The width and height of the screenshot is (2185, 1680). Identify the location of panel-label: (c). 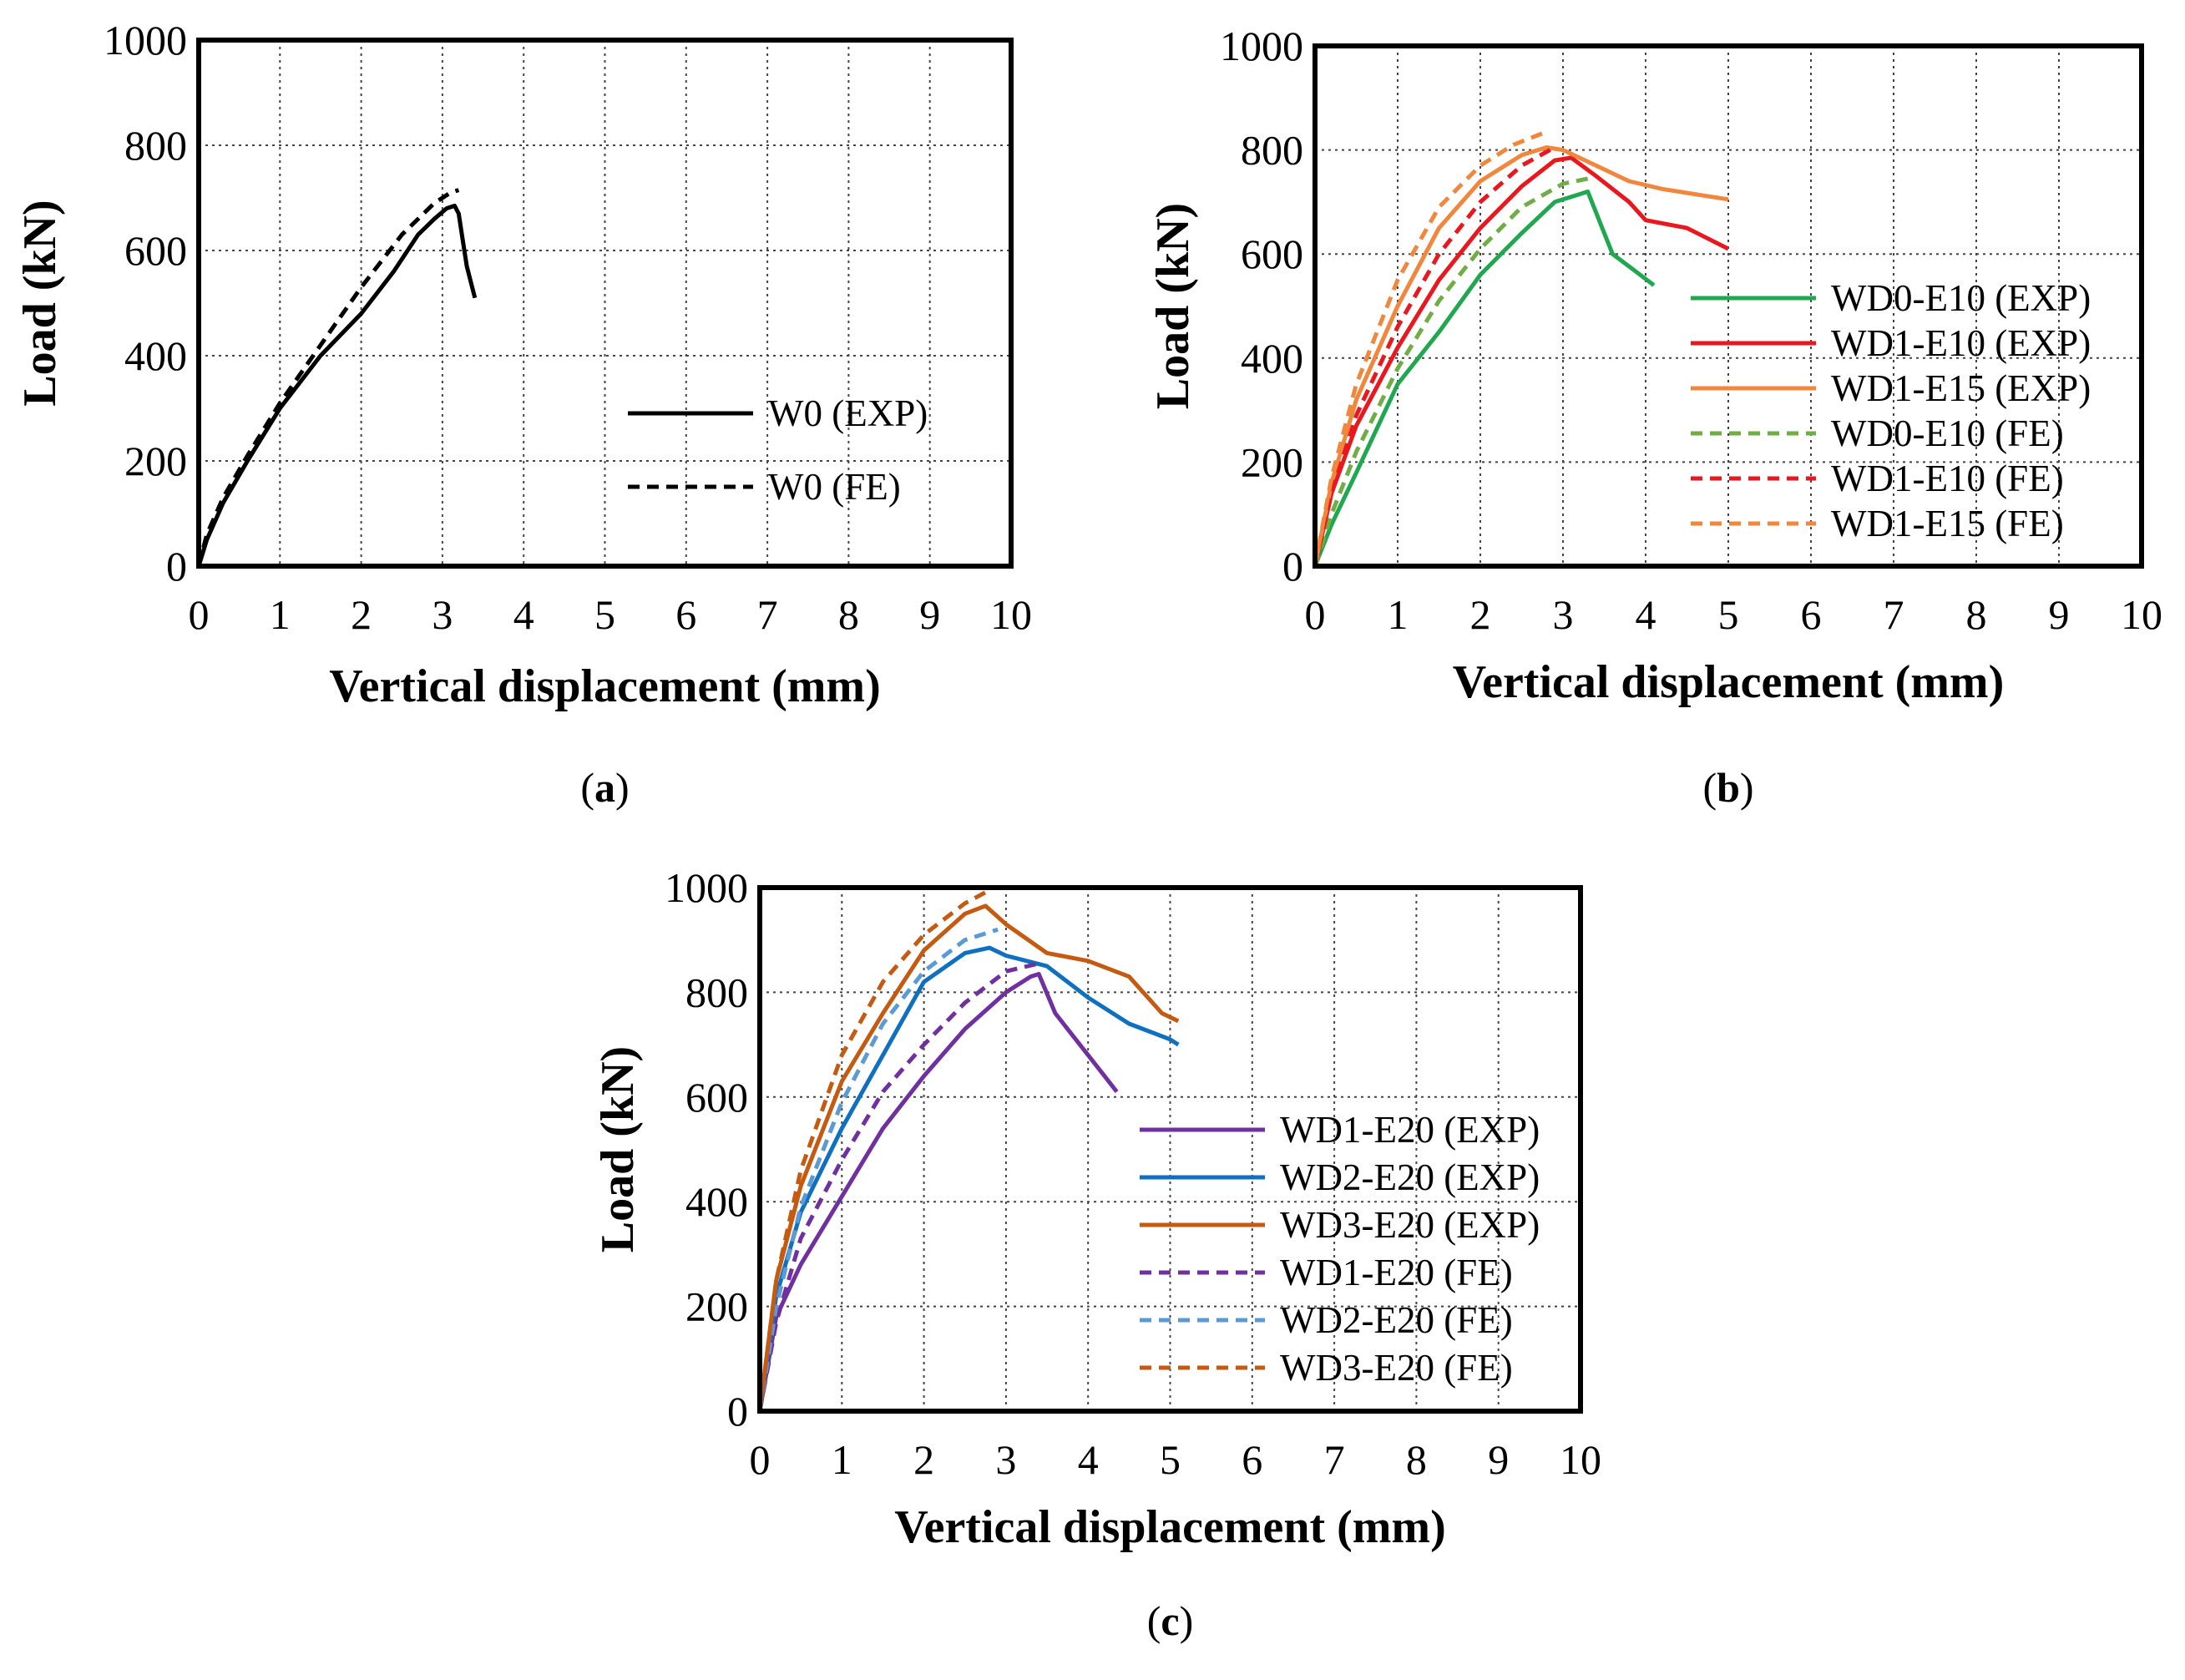
(1170, 1620).